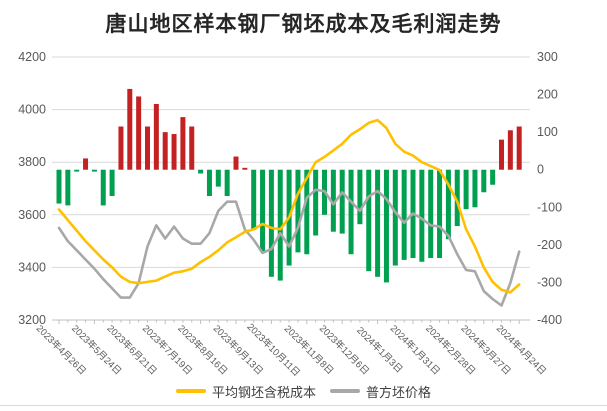 The width and height of the screenshot is (607, 411). Describe the element at coordinates (303, 405) in the screenshot. I see `bottom-divider` at that location.